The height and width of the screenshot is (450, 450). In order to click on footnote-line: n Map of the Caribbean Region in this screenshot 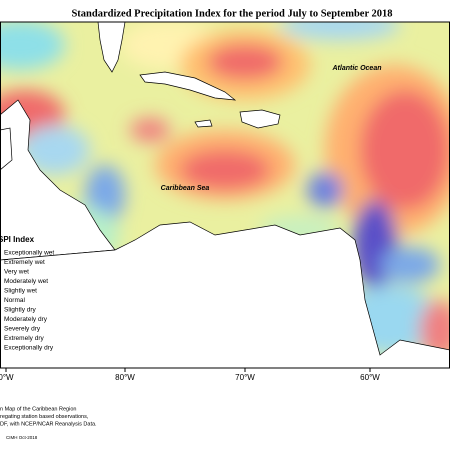, I will do `click(38, 409)`.